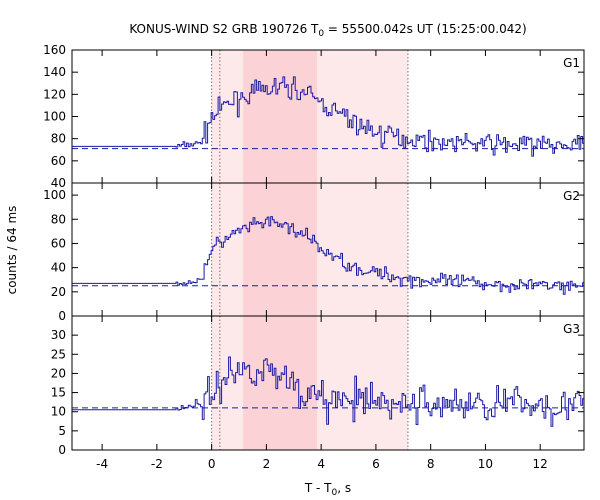  I want to click on panel-label-g1: G1, so click(571, 63).